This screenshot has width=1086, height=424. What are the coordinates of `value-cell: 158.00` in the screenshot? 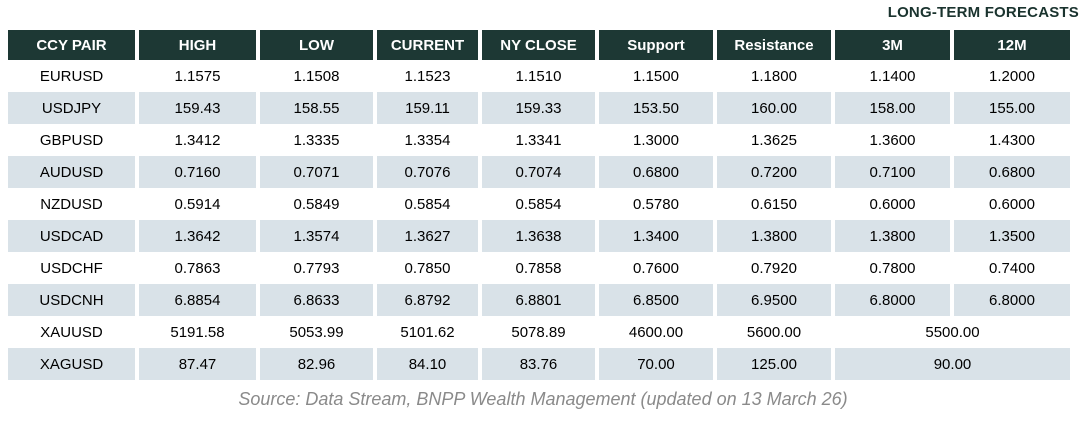 It's located at (892, 108).